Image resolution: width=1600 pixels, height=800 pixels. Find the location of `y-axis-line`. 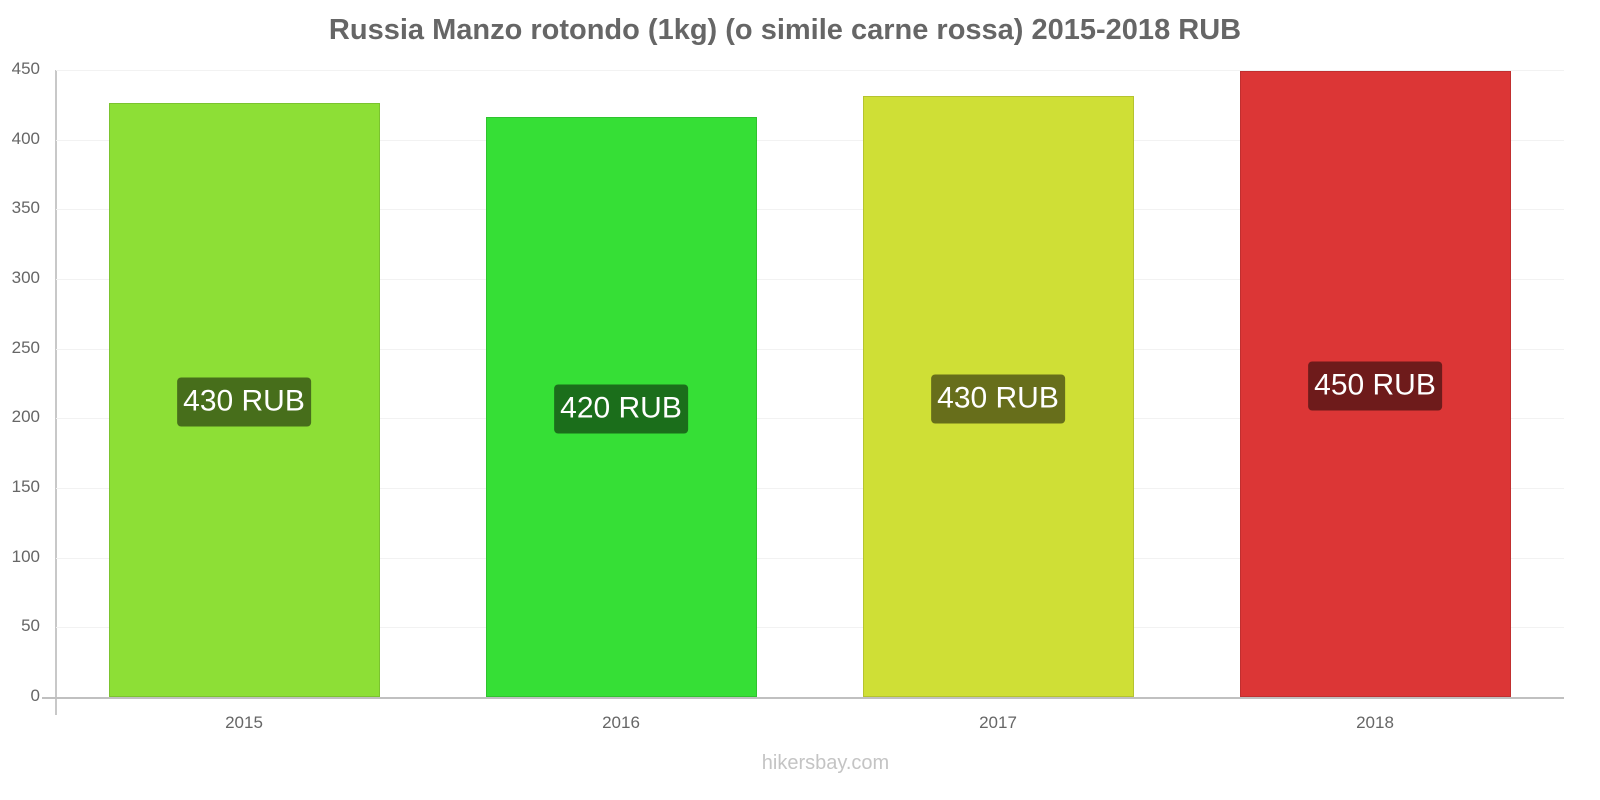

y-axis-line is located at coordinates (56, 392).